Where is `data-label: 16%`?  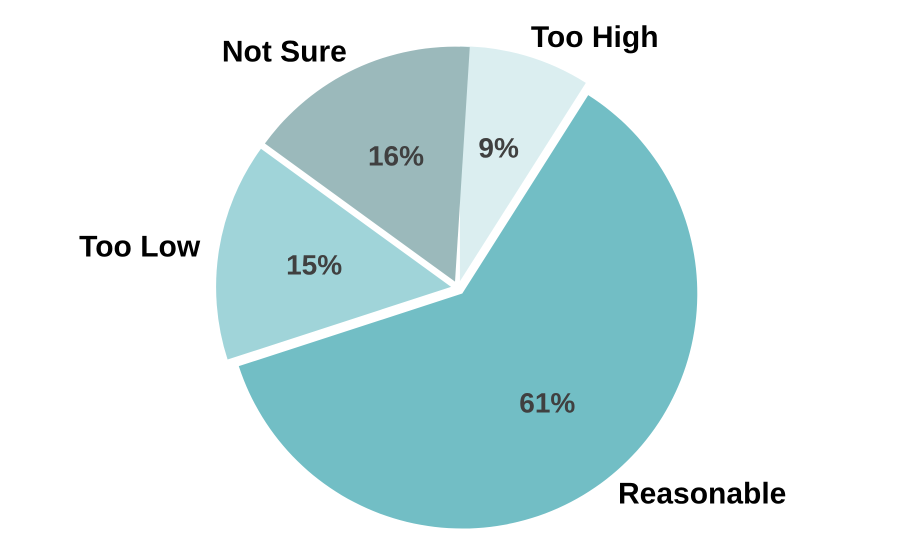 data-label: 16% is located at coordinates (396, 156).